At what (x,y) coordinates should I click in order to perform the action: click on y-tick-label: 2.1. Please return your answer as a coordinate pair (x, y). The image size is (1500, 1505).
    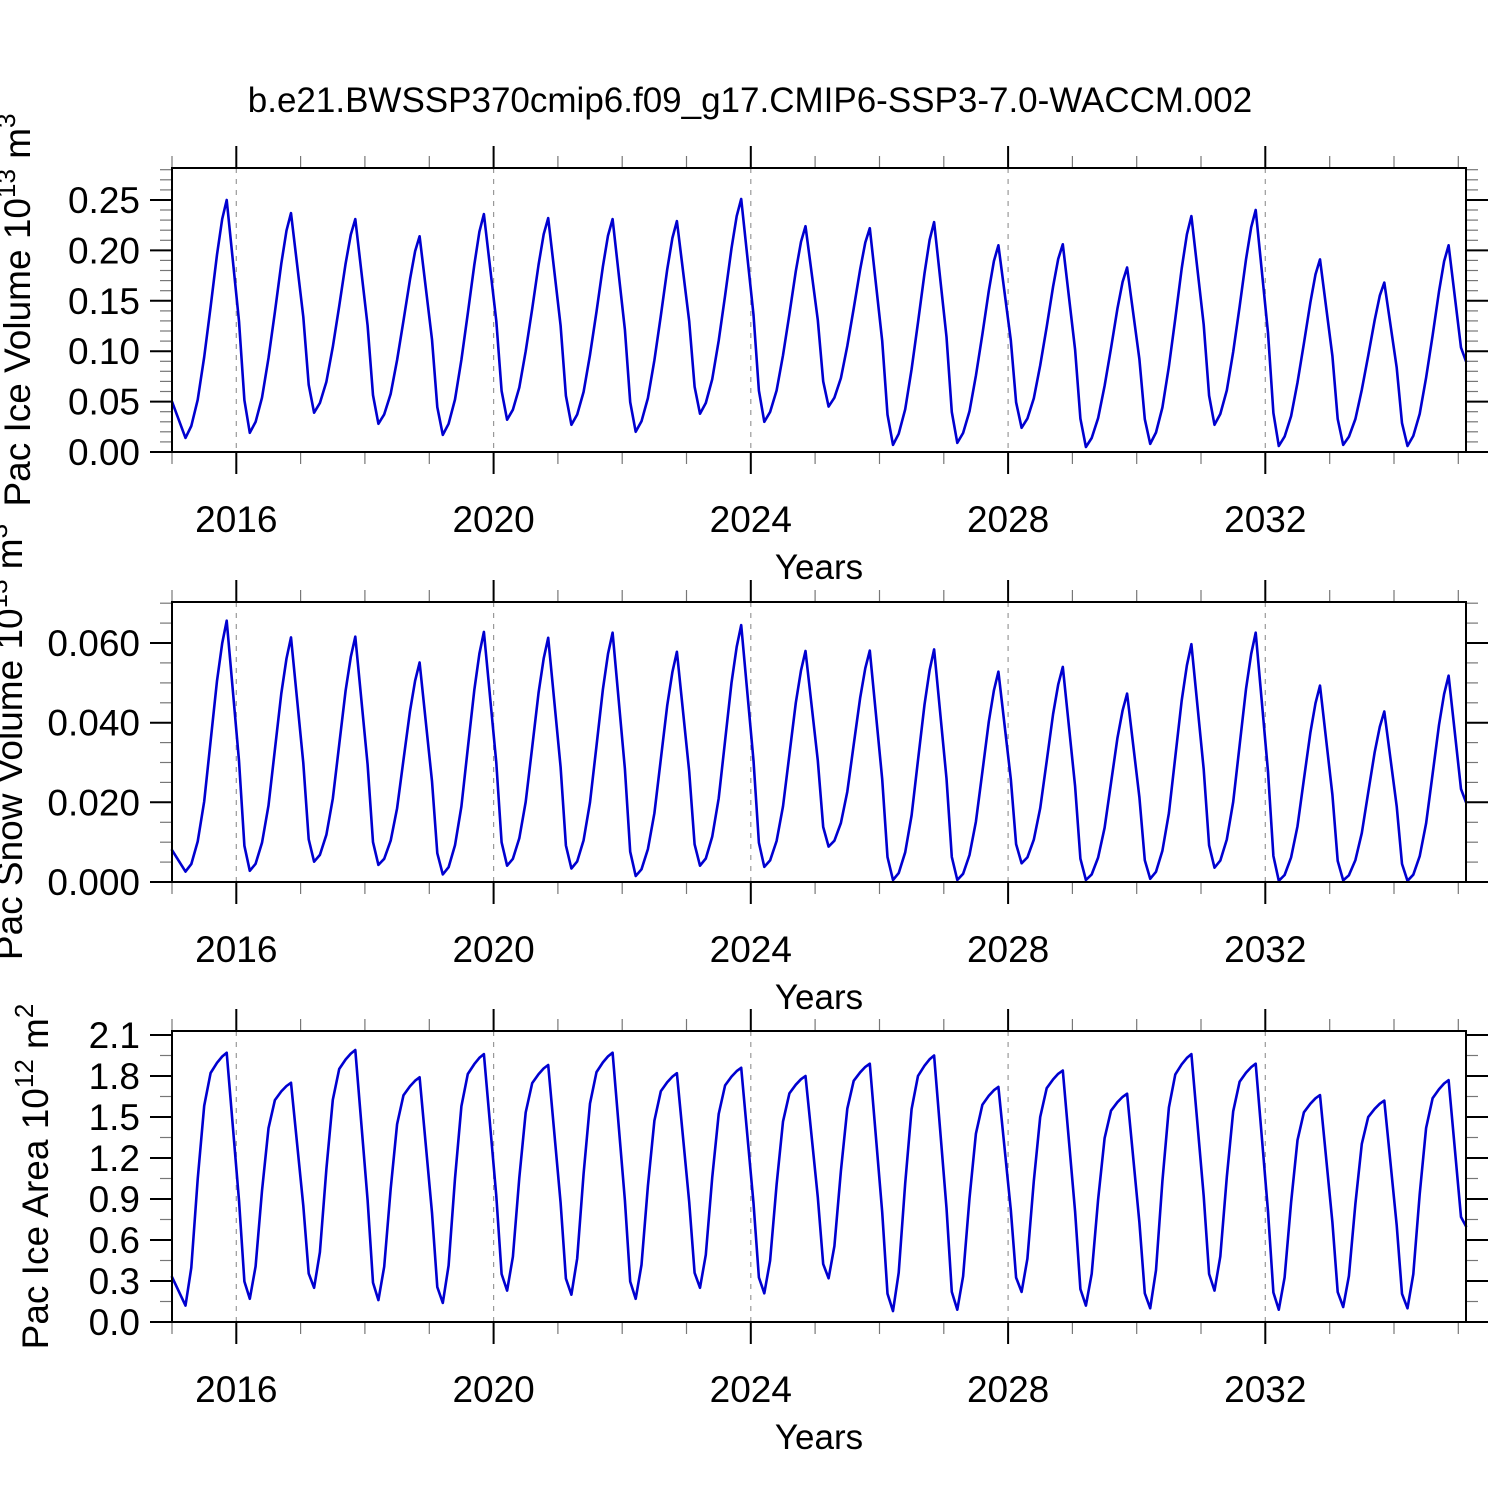
    Looking at the image, I should click on (114, 1035).